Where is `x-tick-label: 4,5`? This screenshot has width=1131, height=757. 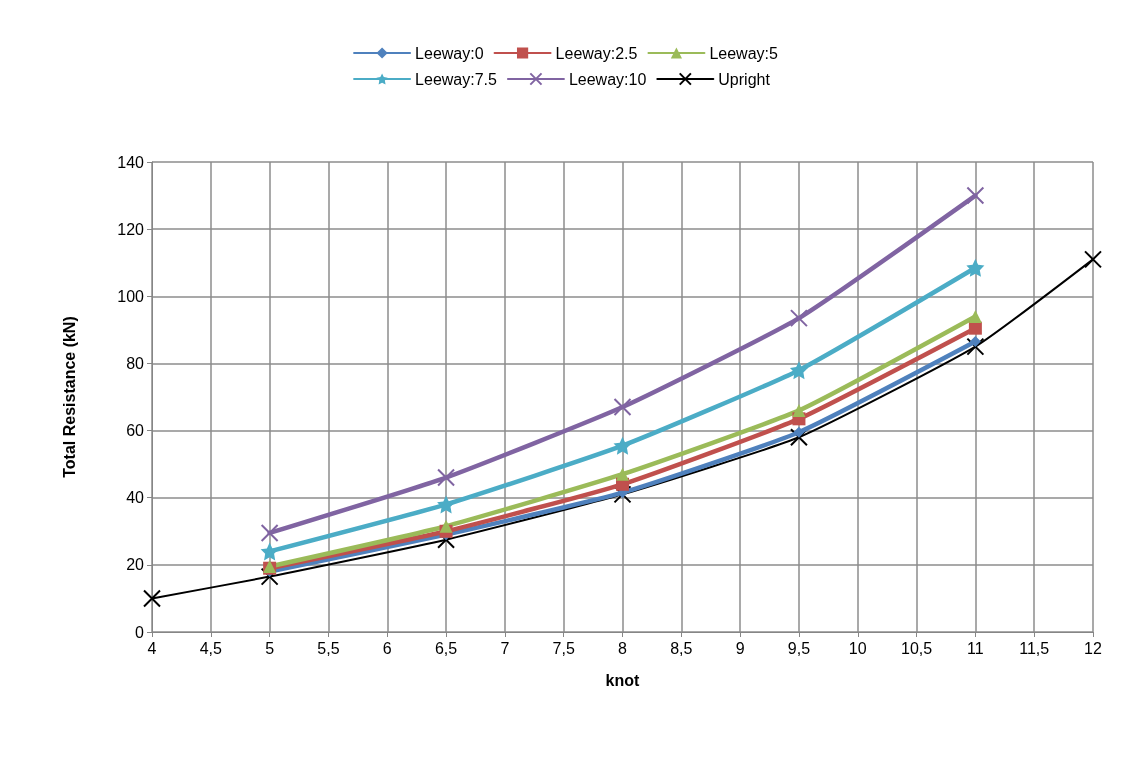 x-tick-label: 4,5 is located at coordinates (211, 648).